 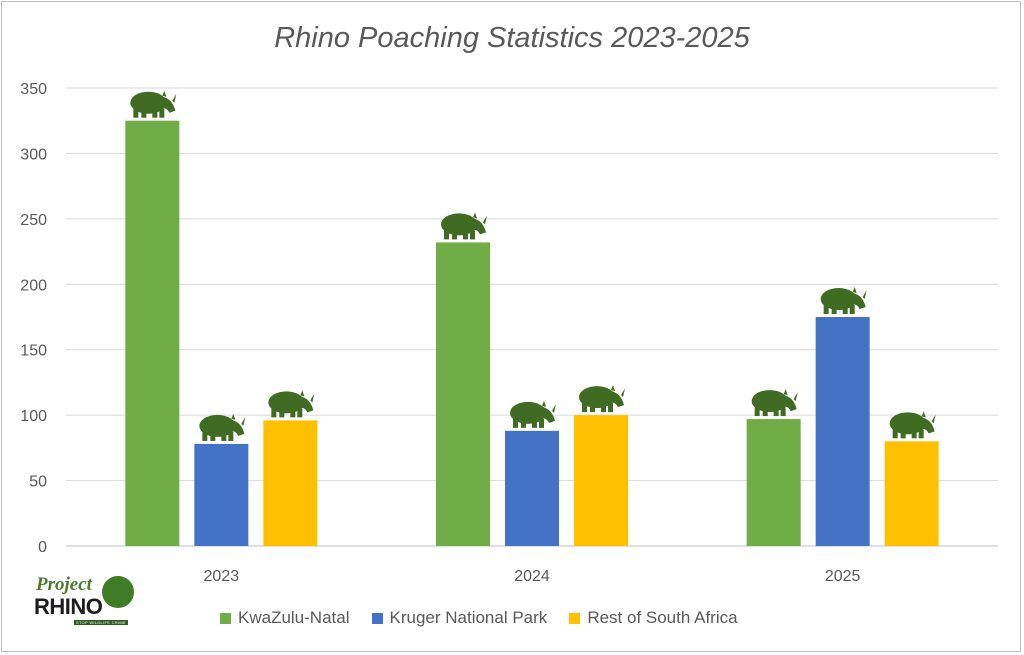 I want to click on legend-item-kruger-national-park: Kruger National Park, so click(x=459, y=618).